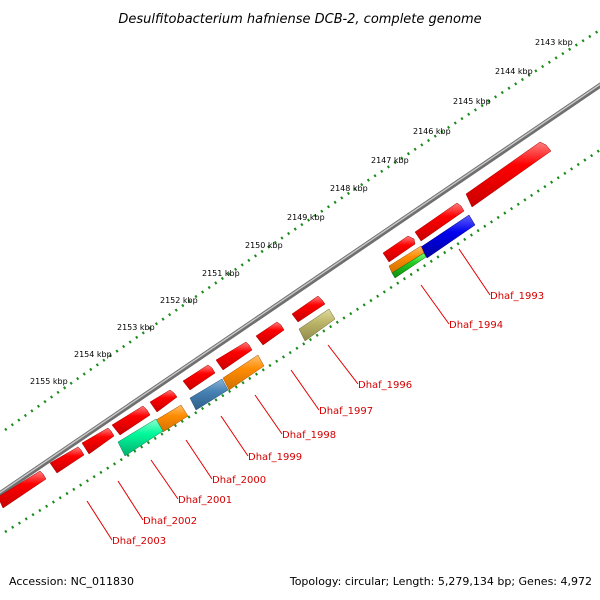 This screenshot has width=600, height=600. I want to click on tick-label: 2146 kbp, so click(432, 131).